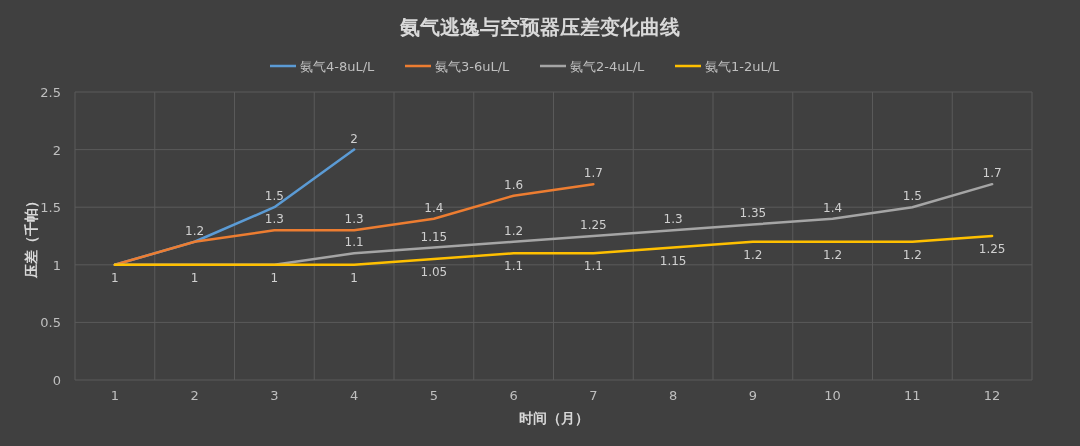  What do you see at coordinates (31, 236) in the screenshot?
I see `y-axis-title: 压差（千帕）` at bounding box center [31, 236].